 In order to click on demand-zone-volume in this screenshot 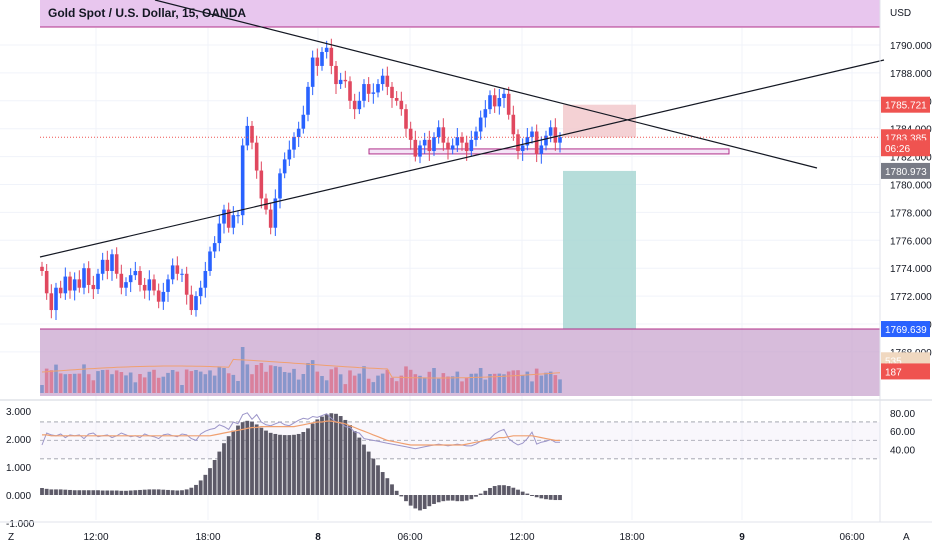, I will do `click(460, 362)`.